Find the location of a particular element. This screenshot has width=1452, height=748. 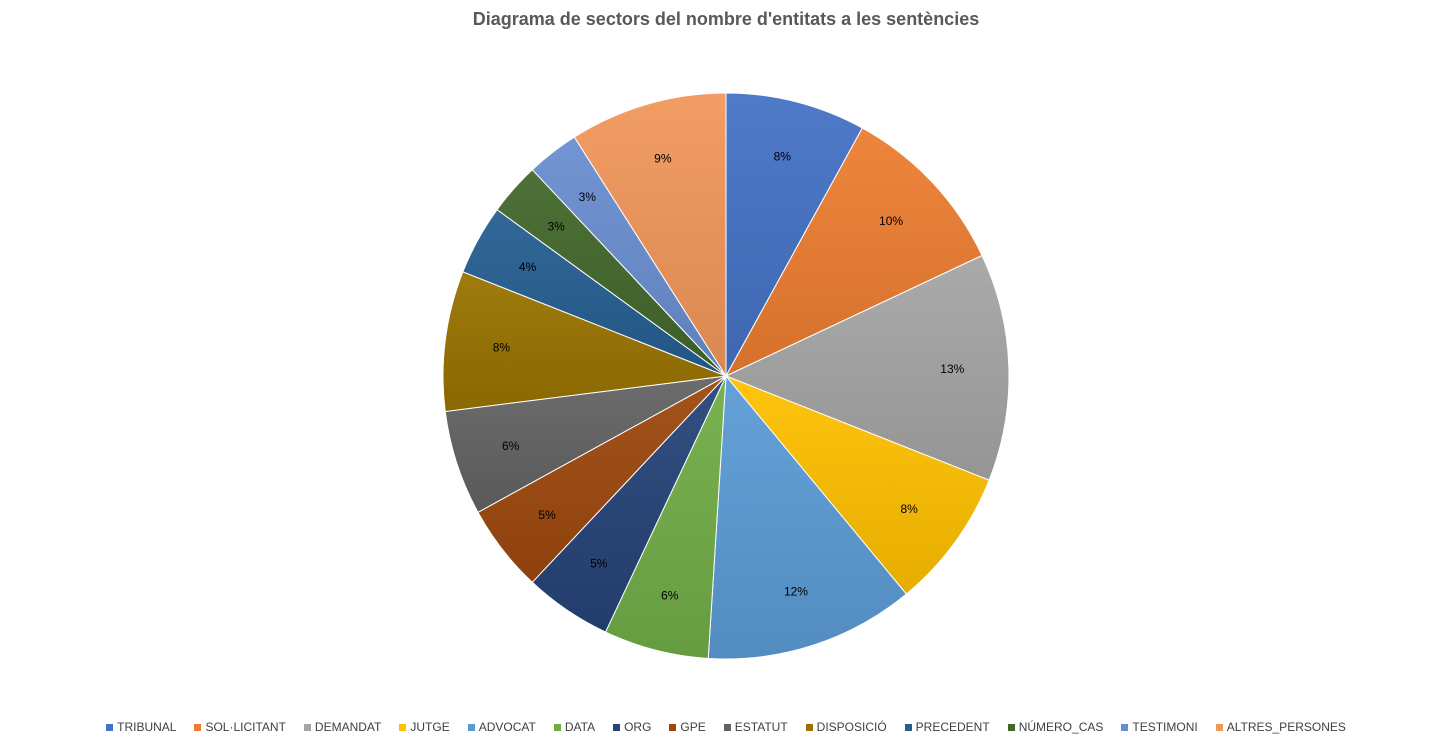

pie-slice-altres_persones is located at coordinates (650, 235).